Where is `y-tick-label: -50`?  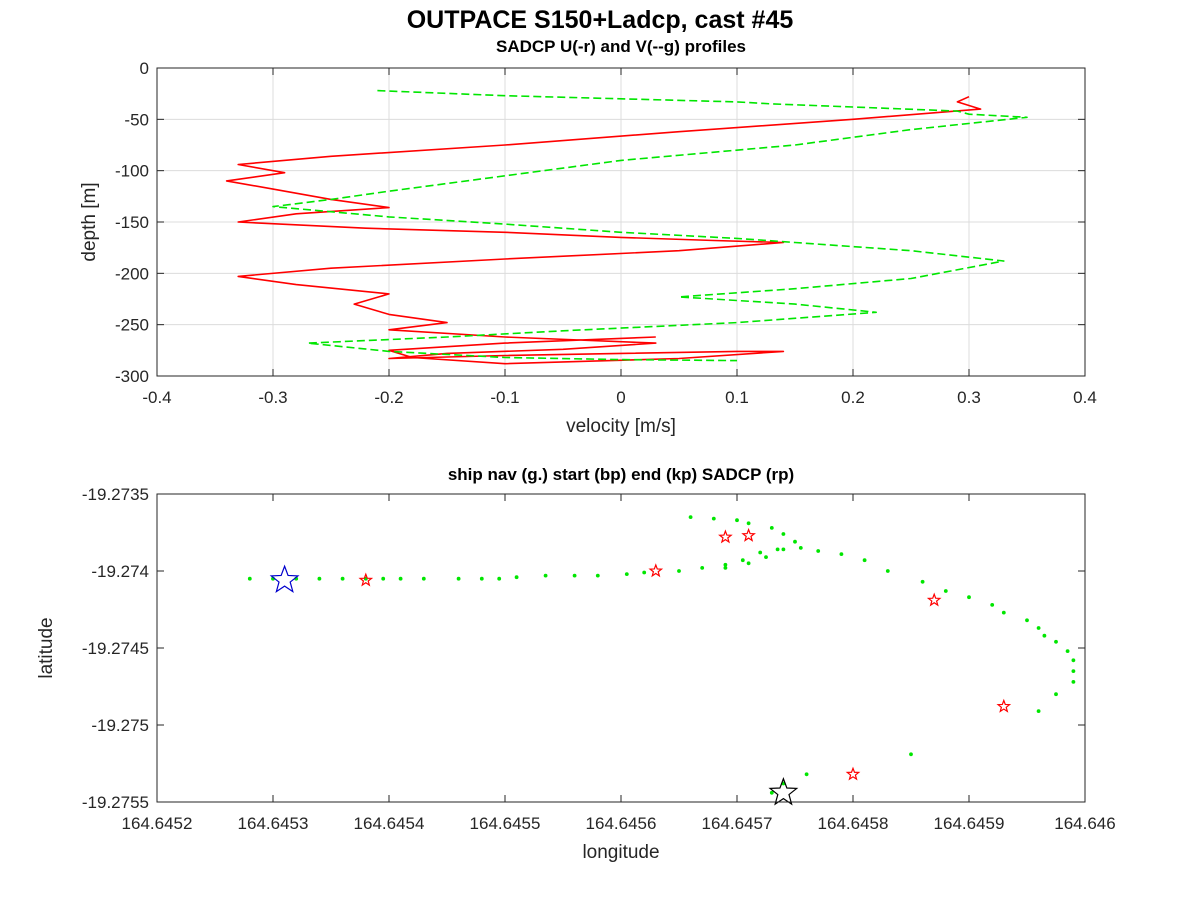 y-tick-label: -50 is located at coordinates (136, 119).